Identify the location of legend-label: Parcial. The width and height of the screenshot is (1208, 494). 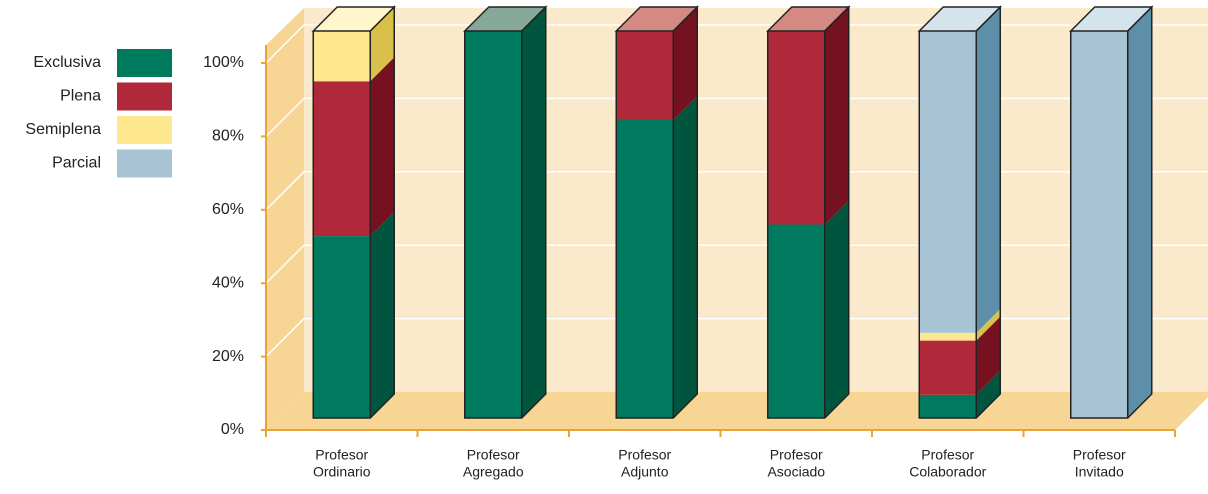
(76, 163).